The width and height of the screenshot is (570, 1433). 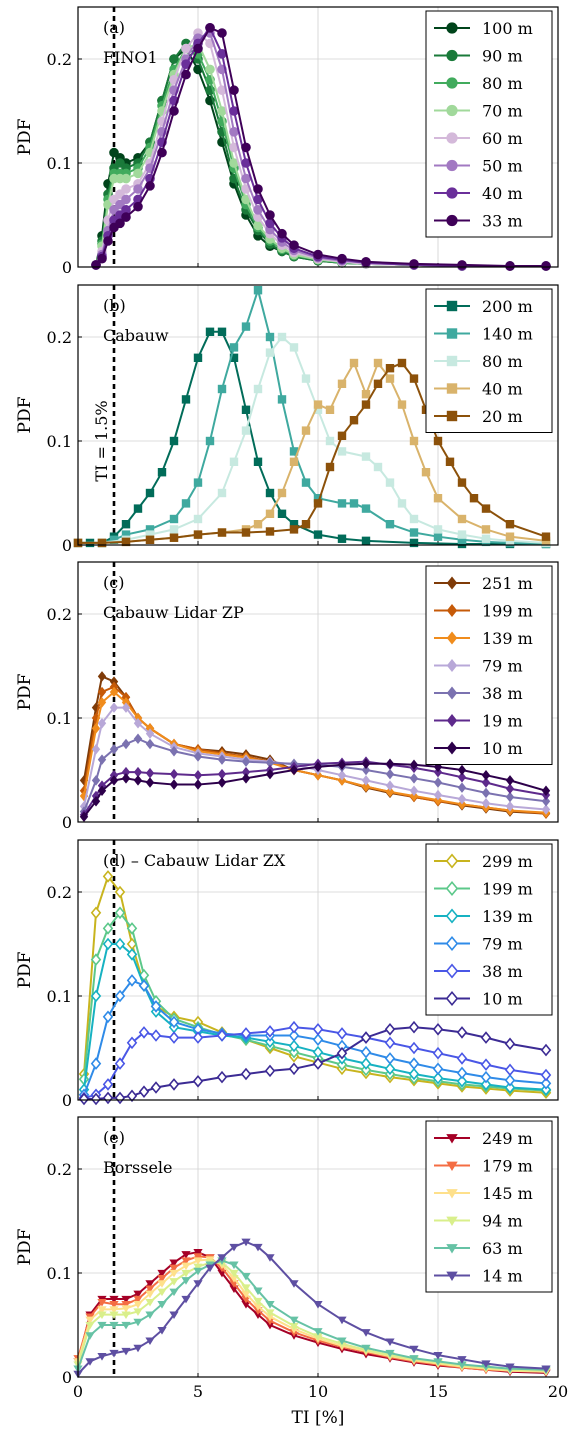 I want to click on y-tick-label: 0.1, so click(x=59, y=1273).